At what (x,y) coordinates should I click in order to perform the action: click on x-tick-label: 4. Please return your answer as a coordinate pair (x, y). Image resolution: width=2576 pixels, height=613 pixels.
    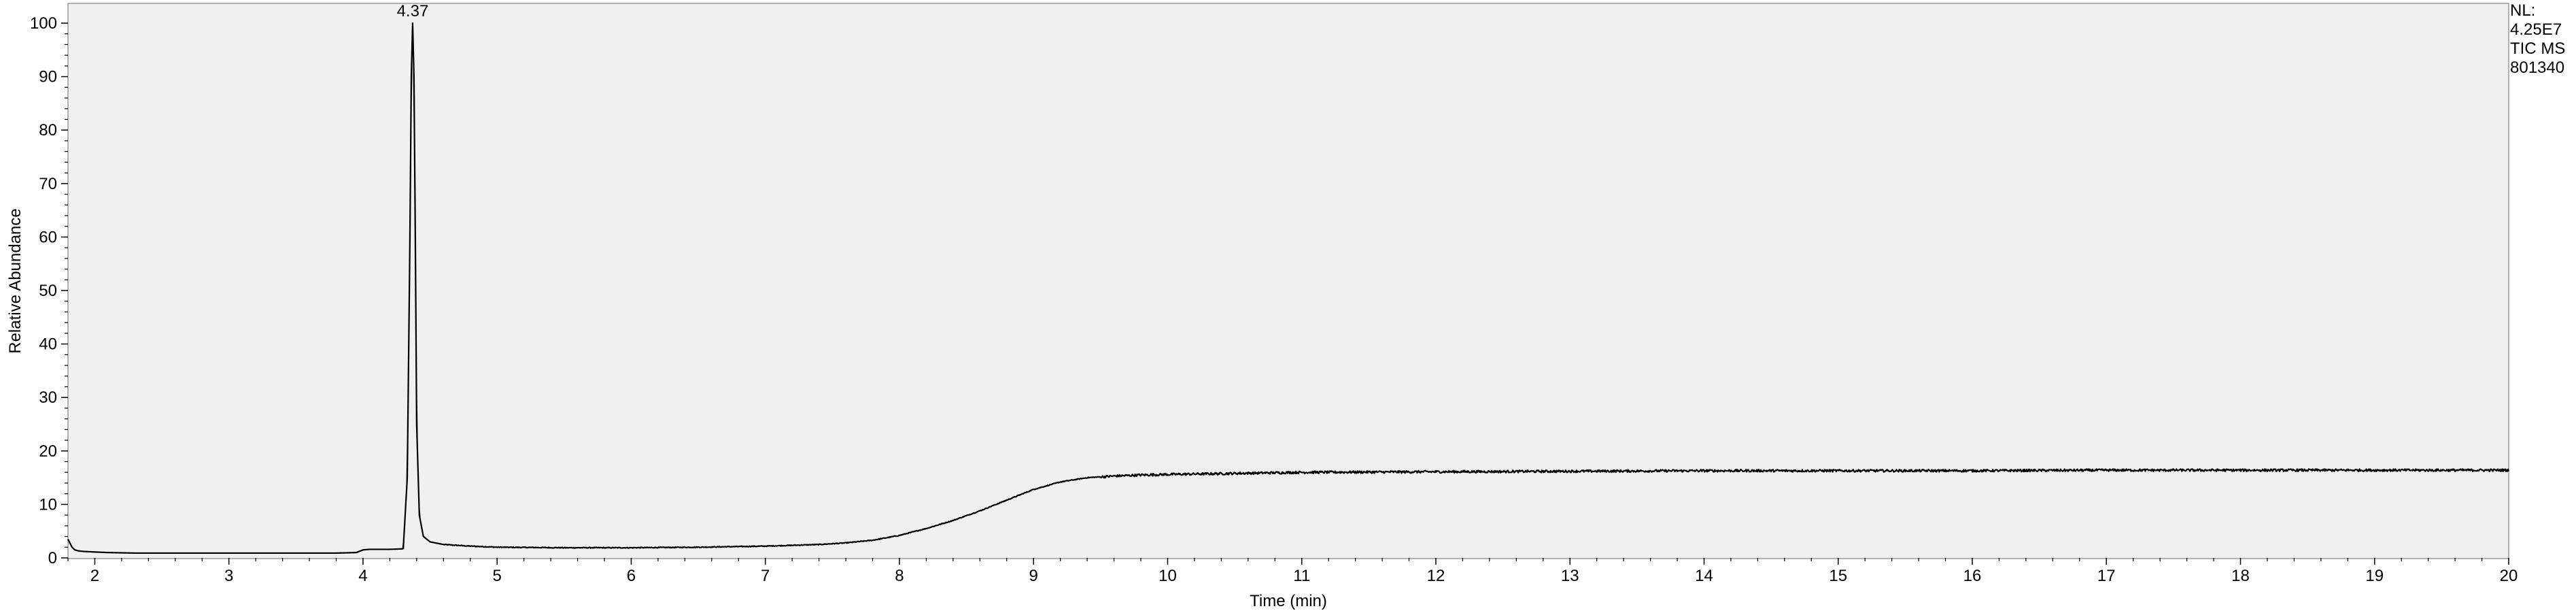
    Looking at the image, I should click on (362, 576).